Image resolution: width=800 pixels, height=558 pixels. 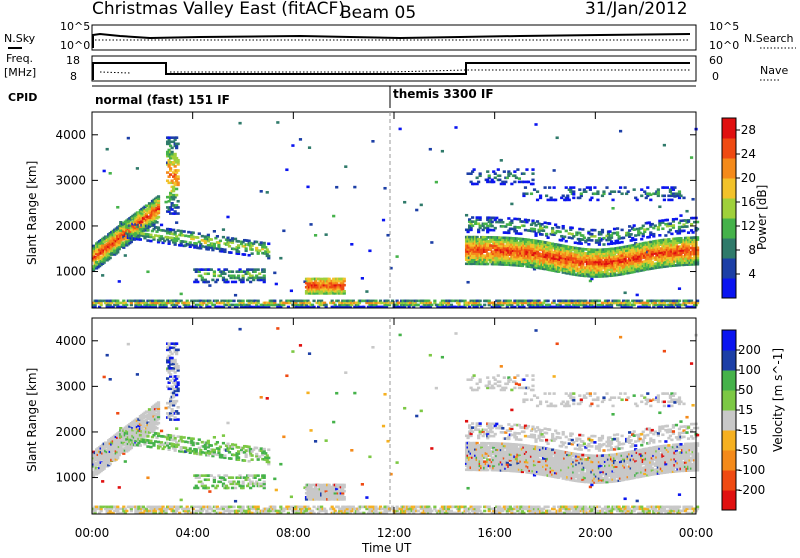 What do you see at coordinates (73, 76) in the screenshot?
I see `freq-tick-low: 8` at bounding box center [73, 76].